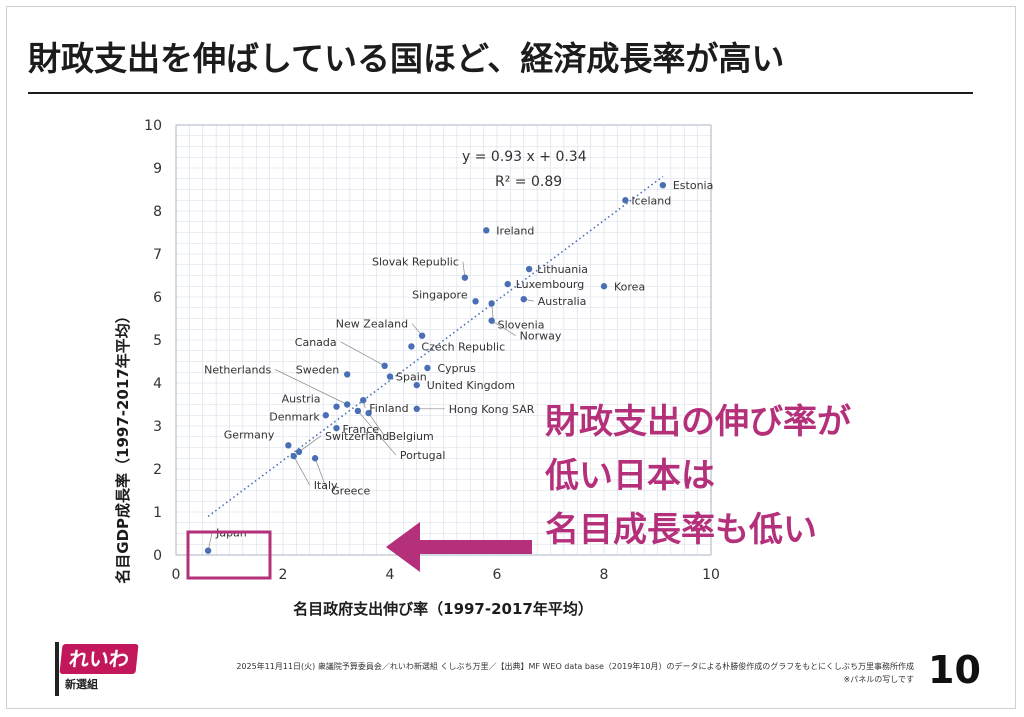  I want to click on title-rule, so click(500, 93).